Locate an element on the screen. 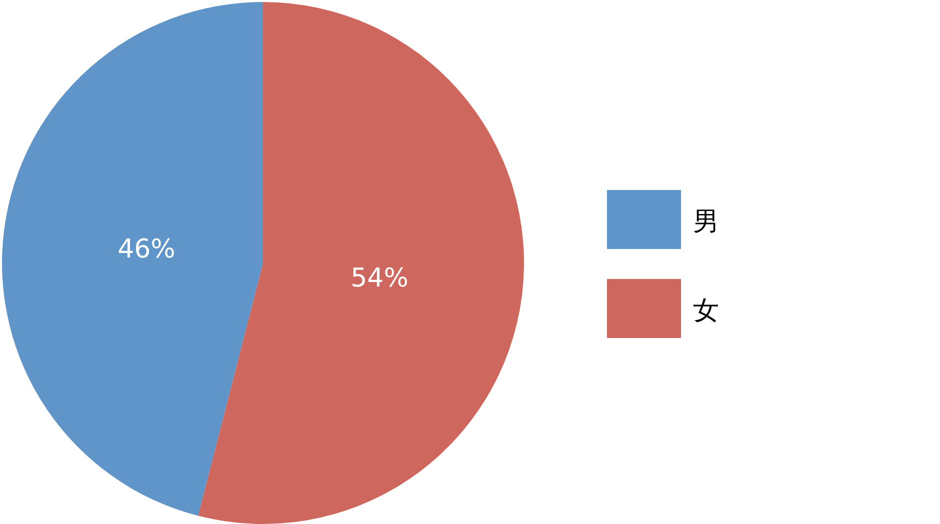 The image size is (940, 524). legend-label: 男 is located at coordinates (706, 222).